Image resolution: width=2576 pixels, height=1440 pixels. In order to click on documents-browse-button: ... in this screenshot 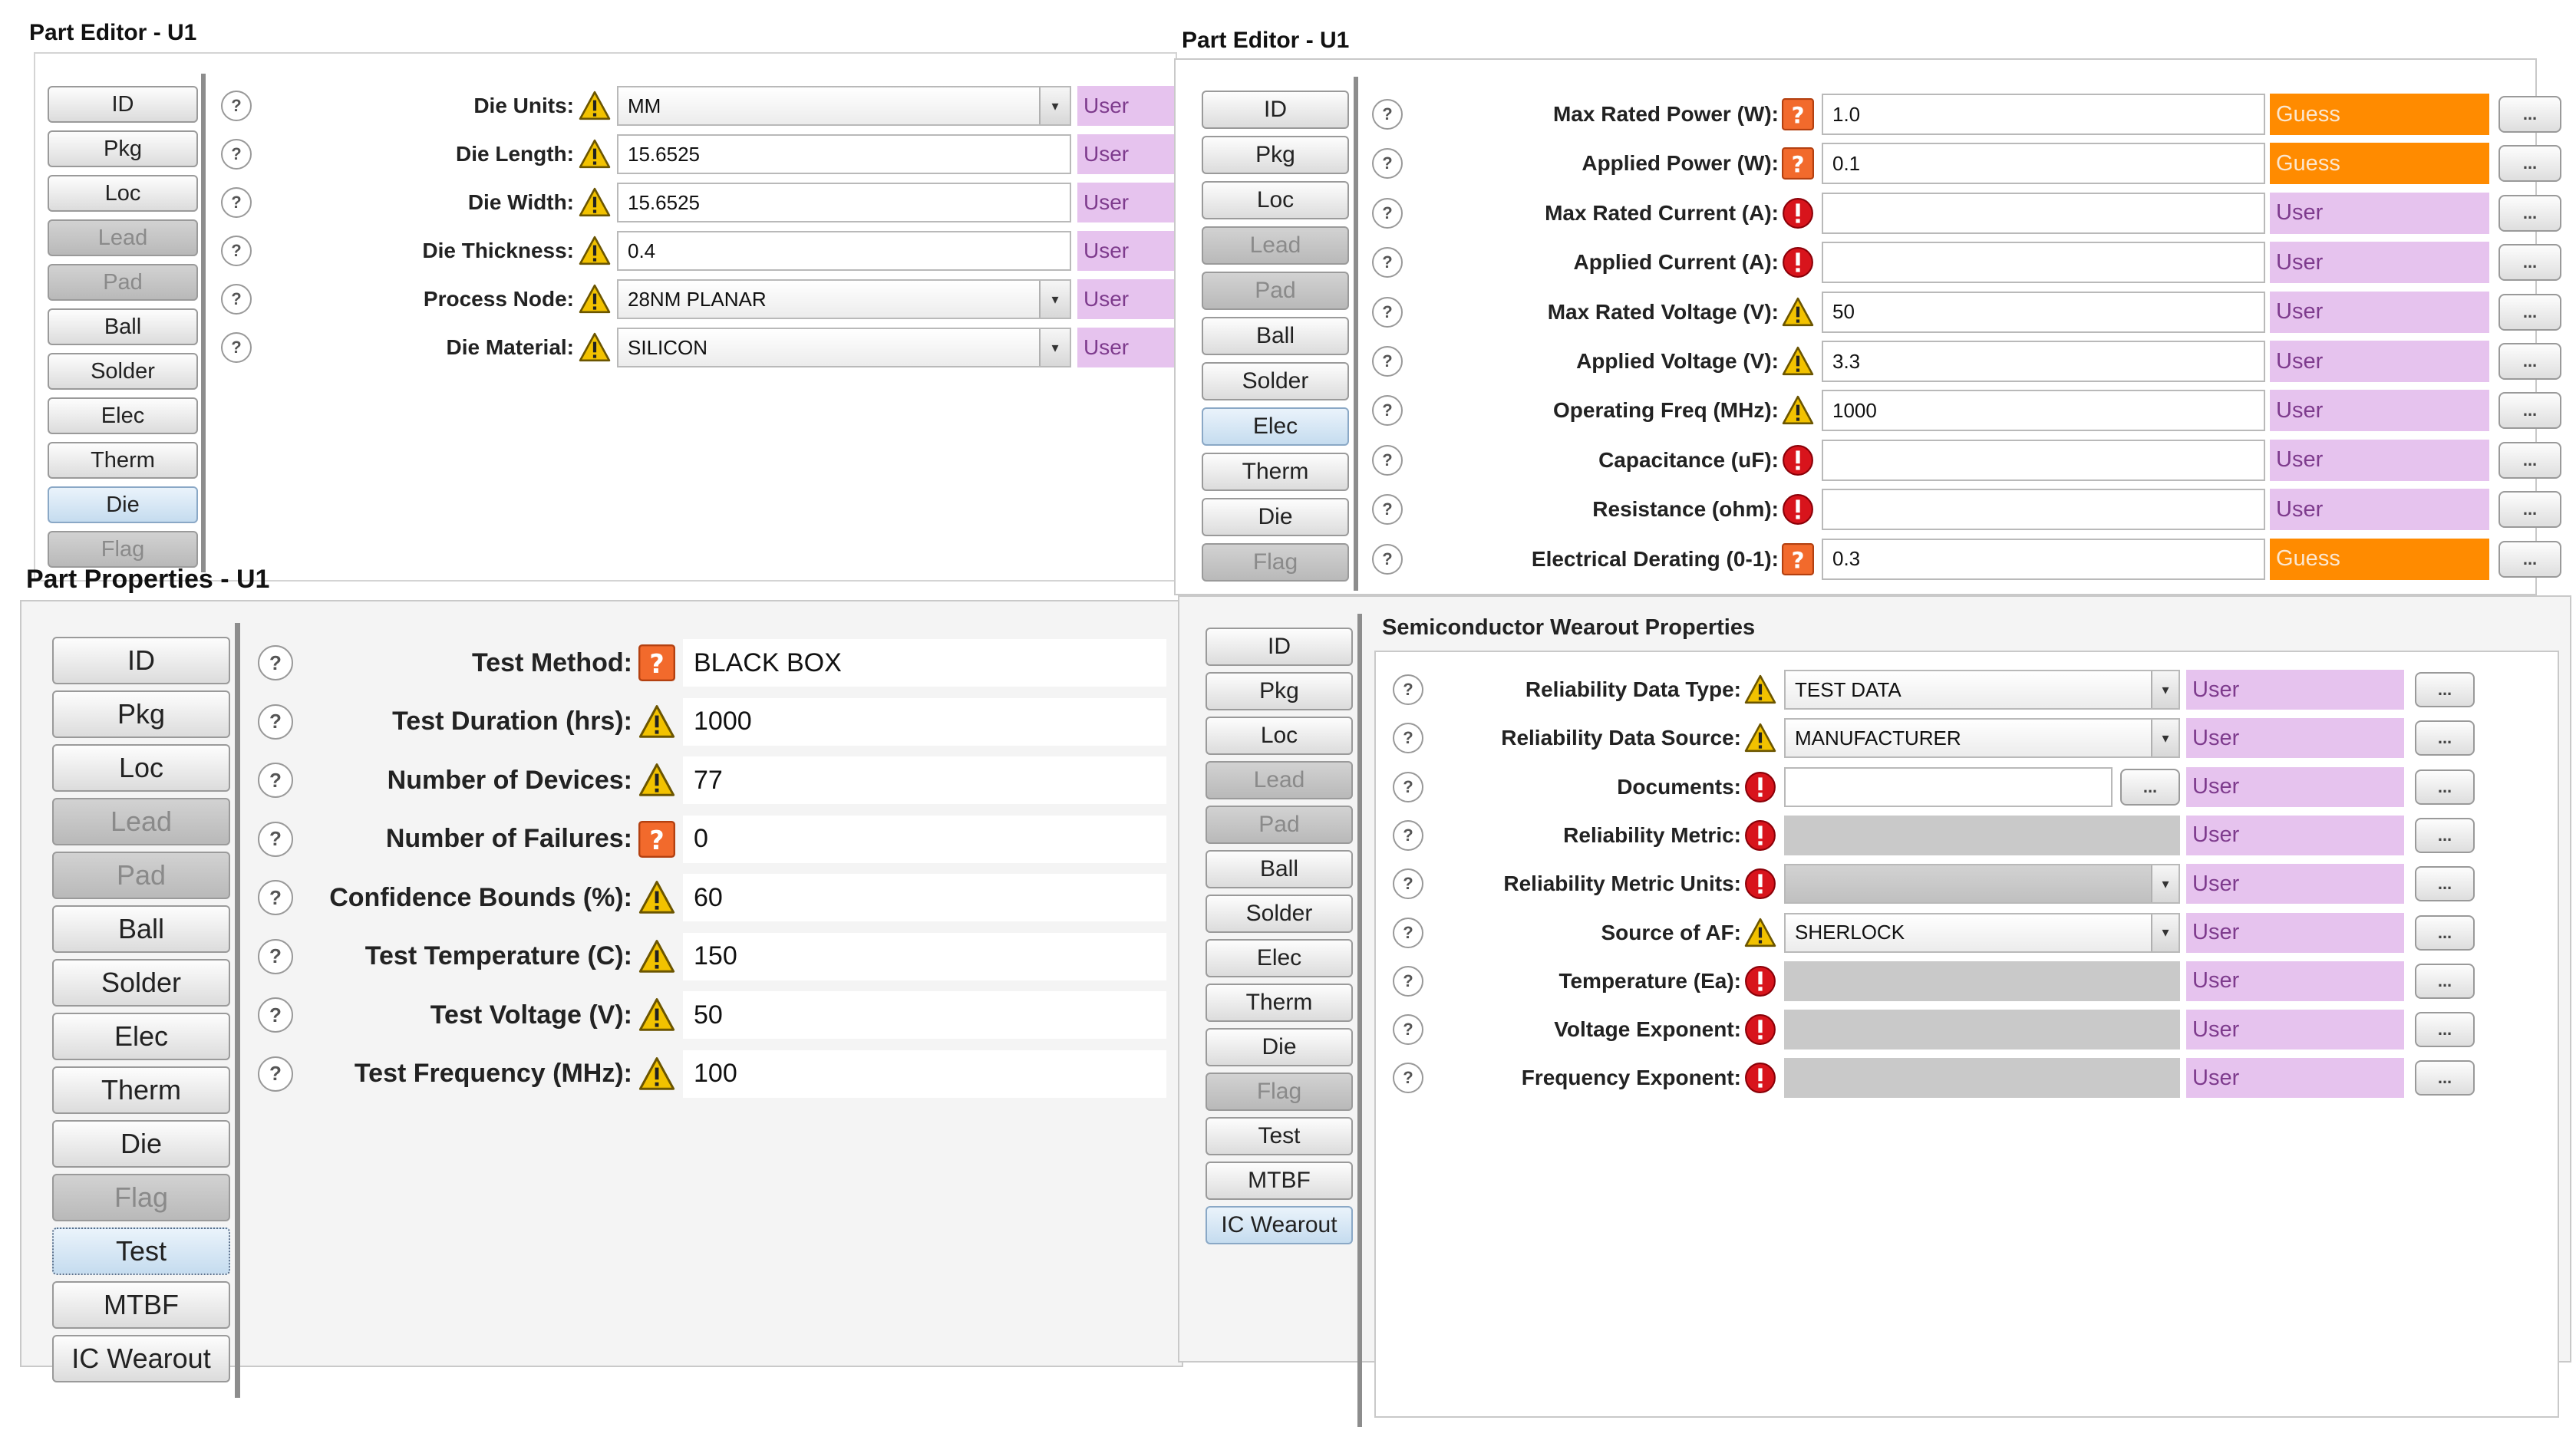, I will do `click(2150, 787)`.